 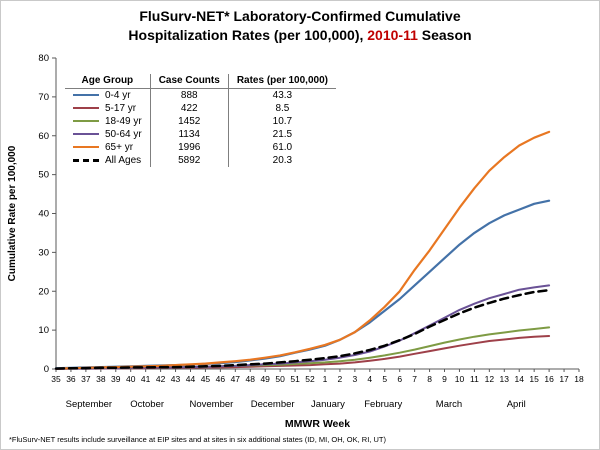 What do you see at coordinates (505, 379) in the screenshot?
I see `x-tick-label: 13` at bounding box center [505, 379].